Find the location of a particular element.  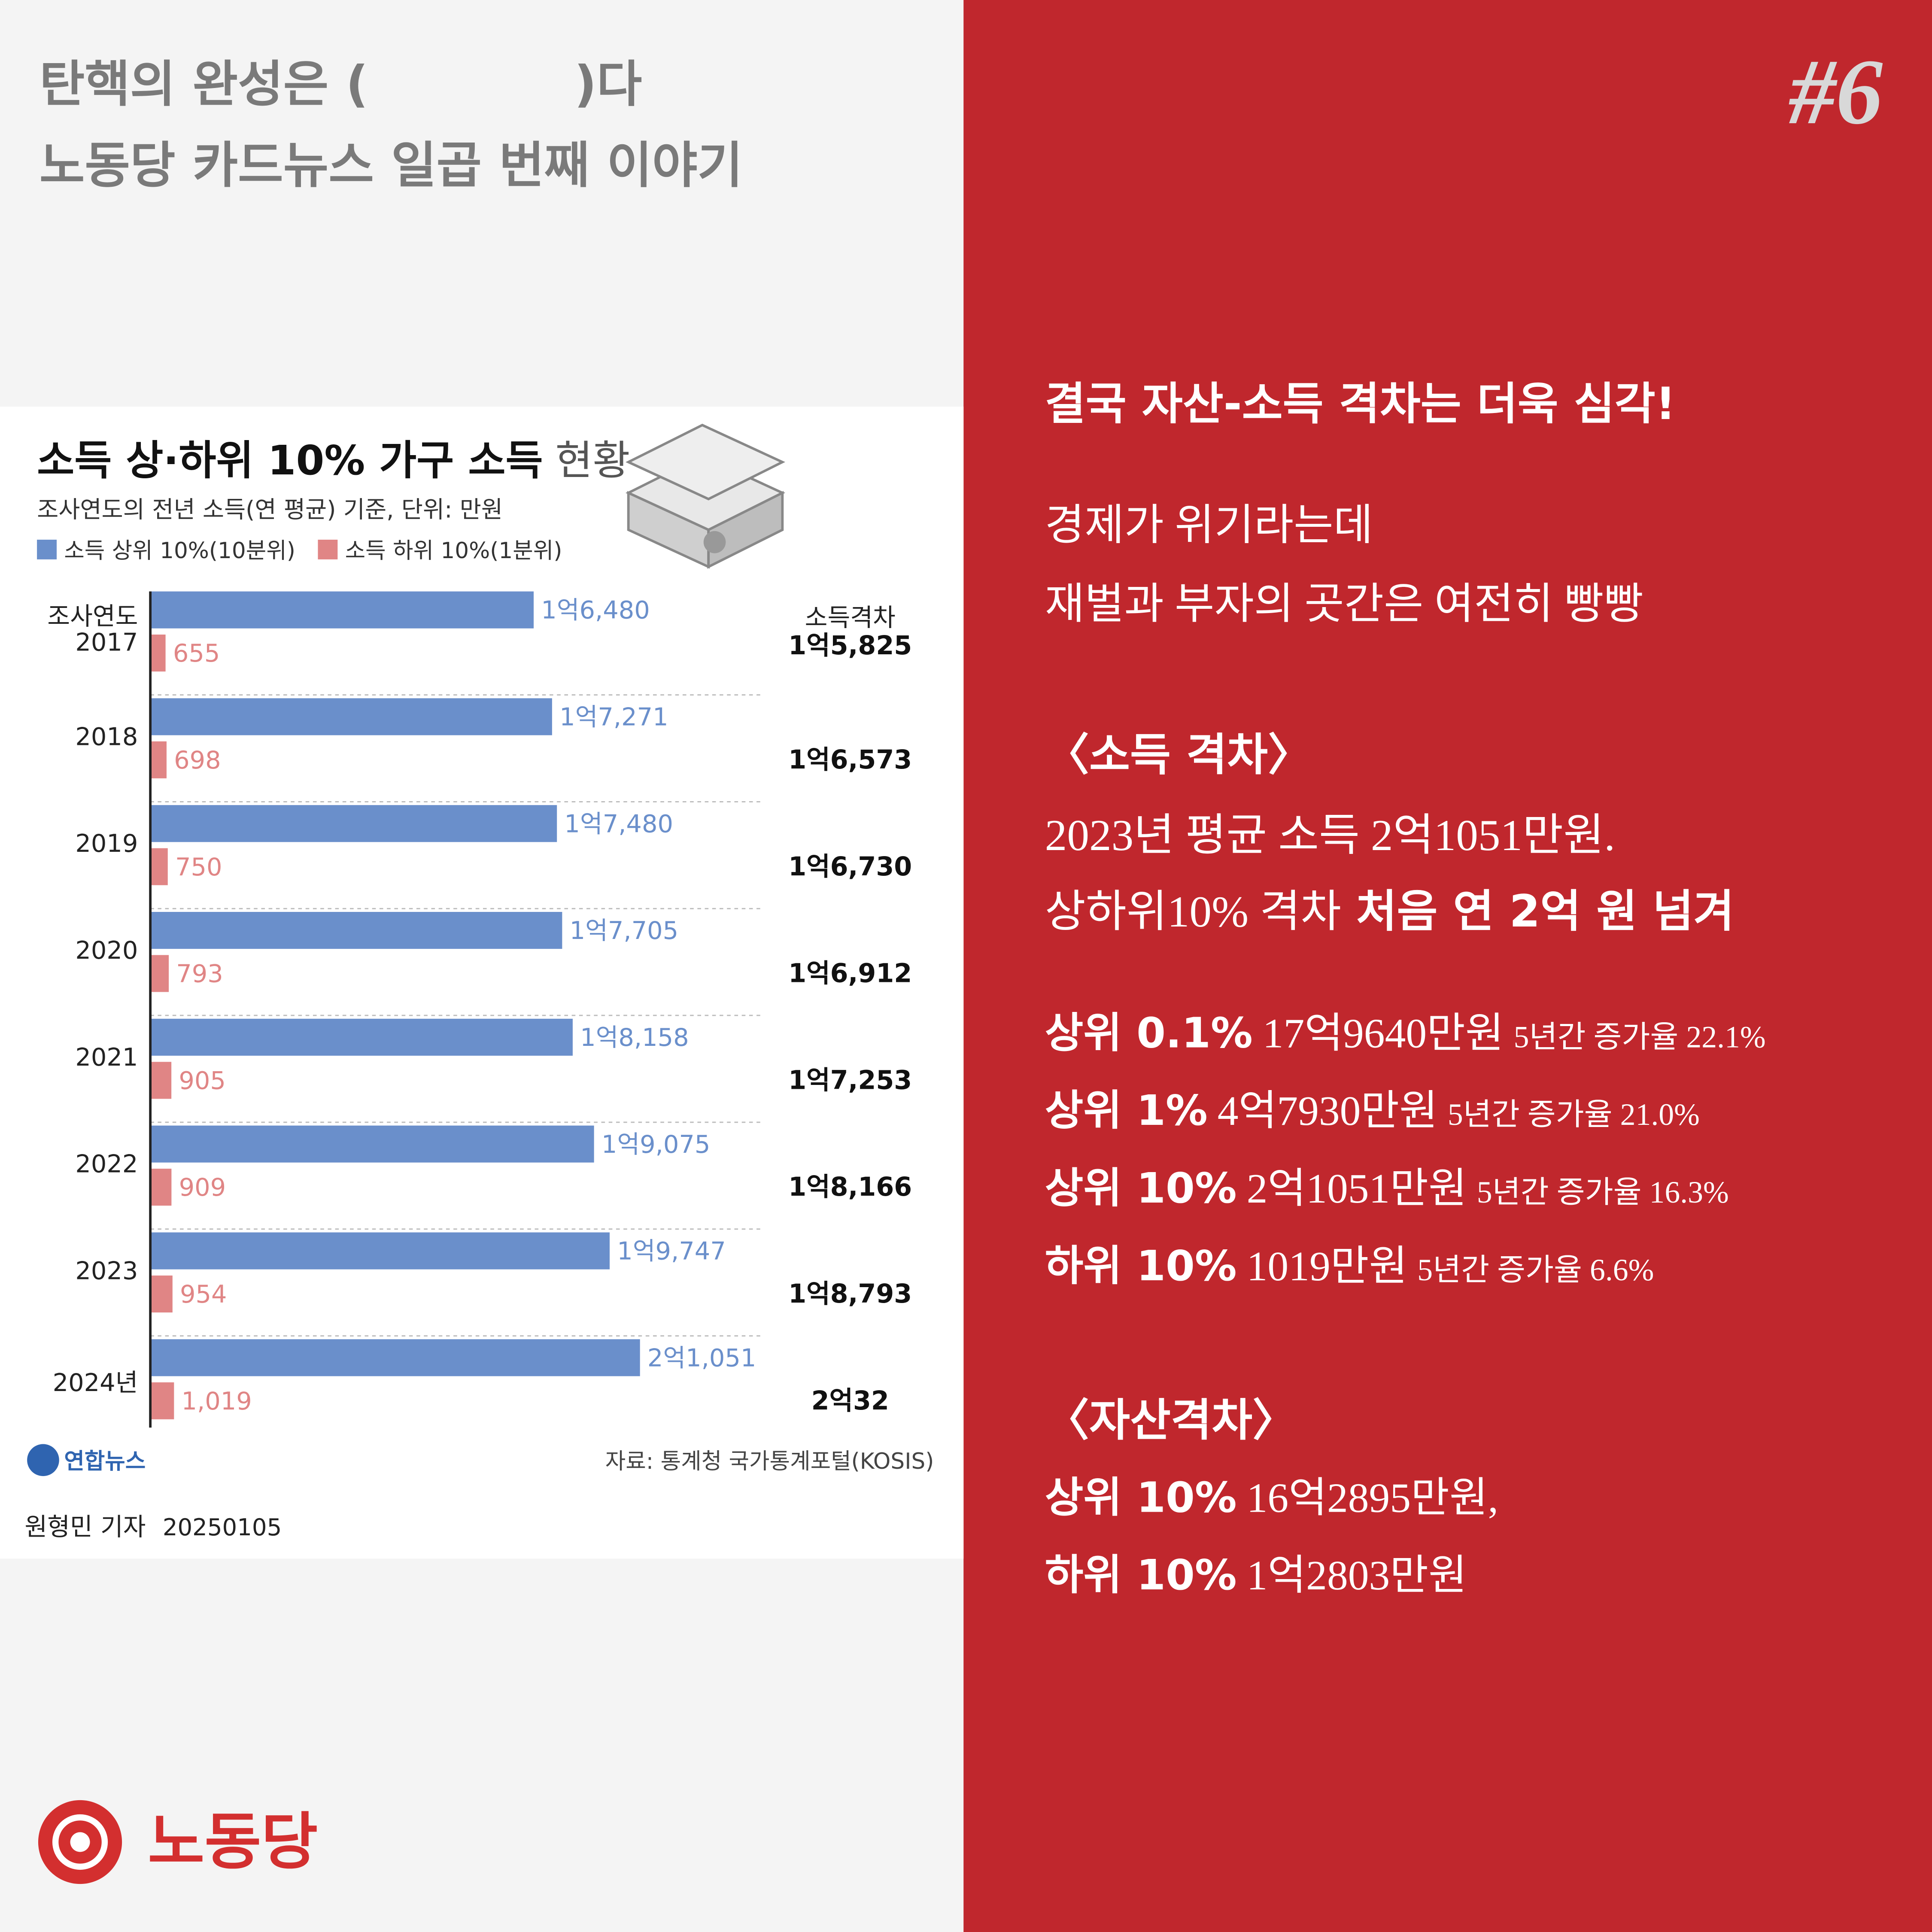

gap-header: 소득격차 is located at coordinates (850, 618).